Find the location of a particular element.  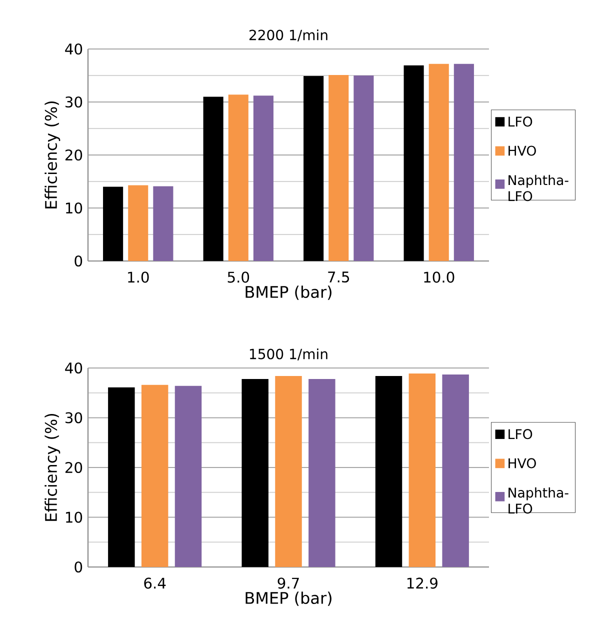

chart-title: 1500 1/min is located at coordinates (289, 354).